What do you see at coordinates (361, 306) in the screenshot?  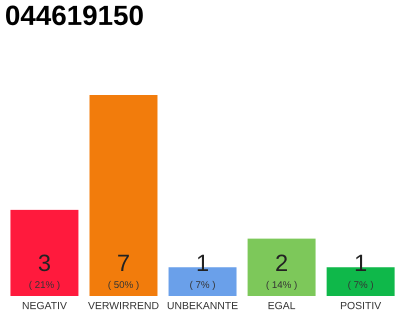 I see `x-tick-label: POSITIV` at bounding box center [361, 306].